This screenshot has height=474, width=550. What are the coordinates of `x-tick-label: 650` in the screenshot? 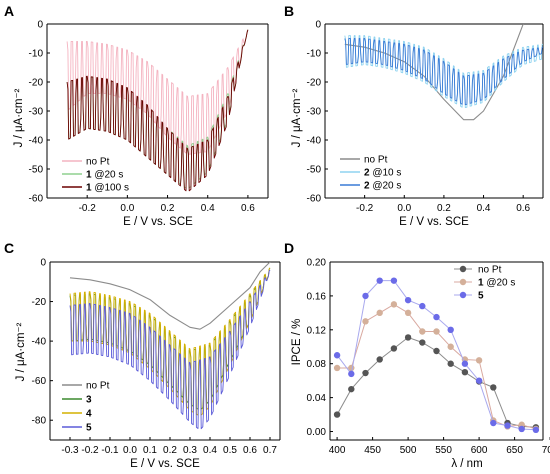 It's located at (514, 450).